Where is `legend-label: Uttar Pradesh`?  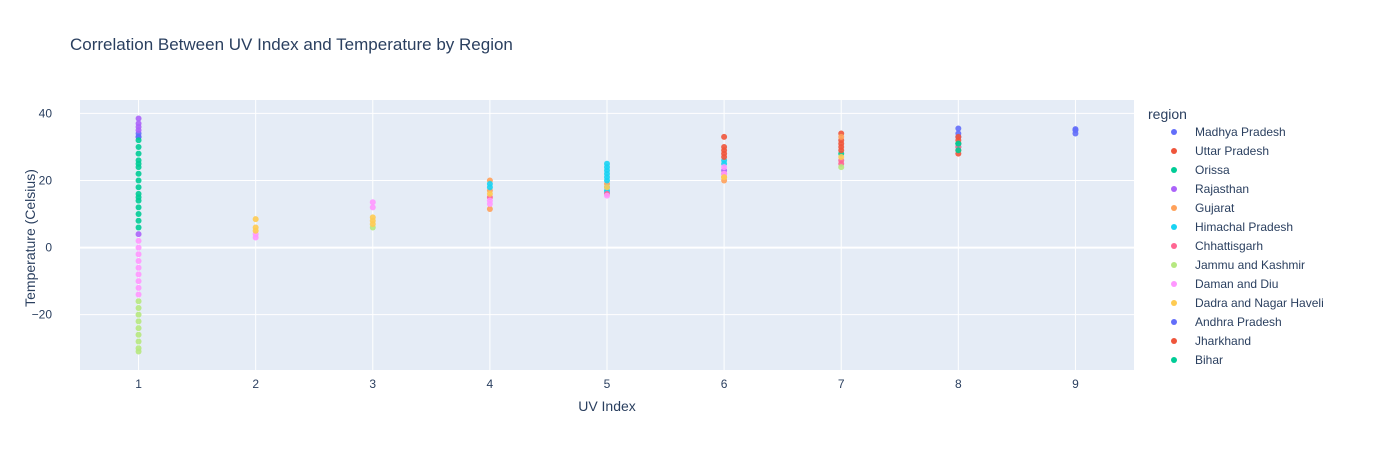 legend-label: Uttar Pradesh is located at coordinates (1232, 151).